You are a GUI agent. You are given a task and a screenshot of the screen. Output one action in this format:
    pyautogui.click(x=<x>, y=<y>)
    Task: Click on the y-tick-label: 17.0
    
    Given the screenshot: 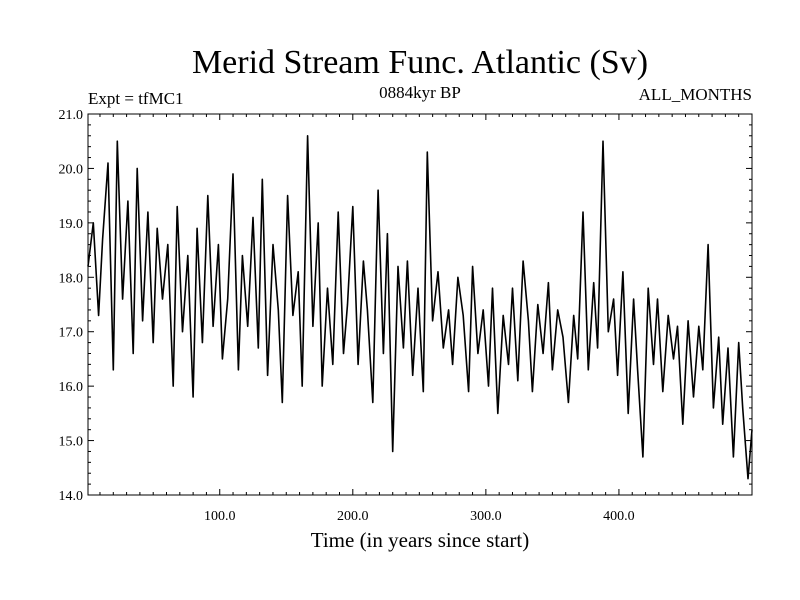 What is the action you would take?
    pyautogui.click(x=71, y=333)
    